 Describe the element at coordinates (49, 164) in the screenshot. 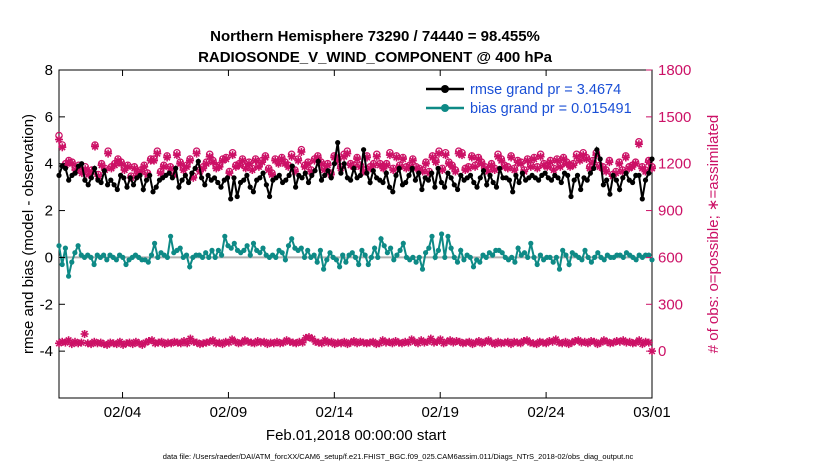

I see `y-tick-label-left: 4` at that location.